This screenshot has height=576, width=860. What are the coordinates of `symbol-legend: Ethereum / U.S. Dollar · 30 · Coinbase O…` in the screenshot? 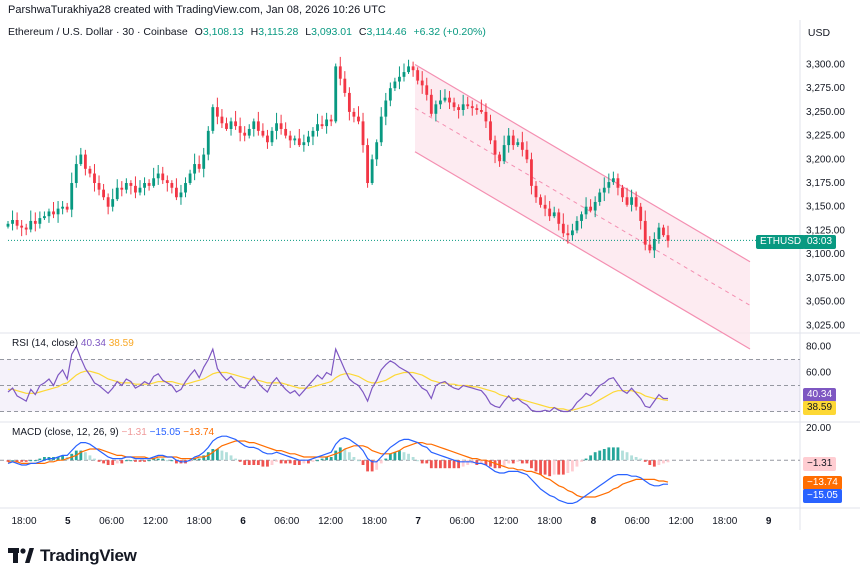 It's located at (247, 32).